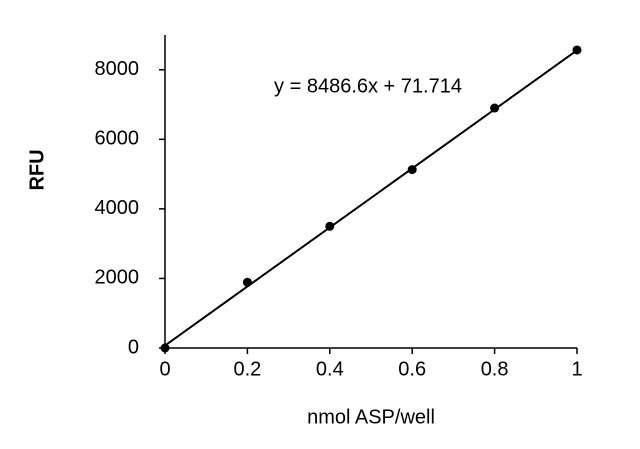  I want to click on x-tick-label: 0.4, so click(330, 369).